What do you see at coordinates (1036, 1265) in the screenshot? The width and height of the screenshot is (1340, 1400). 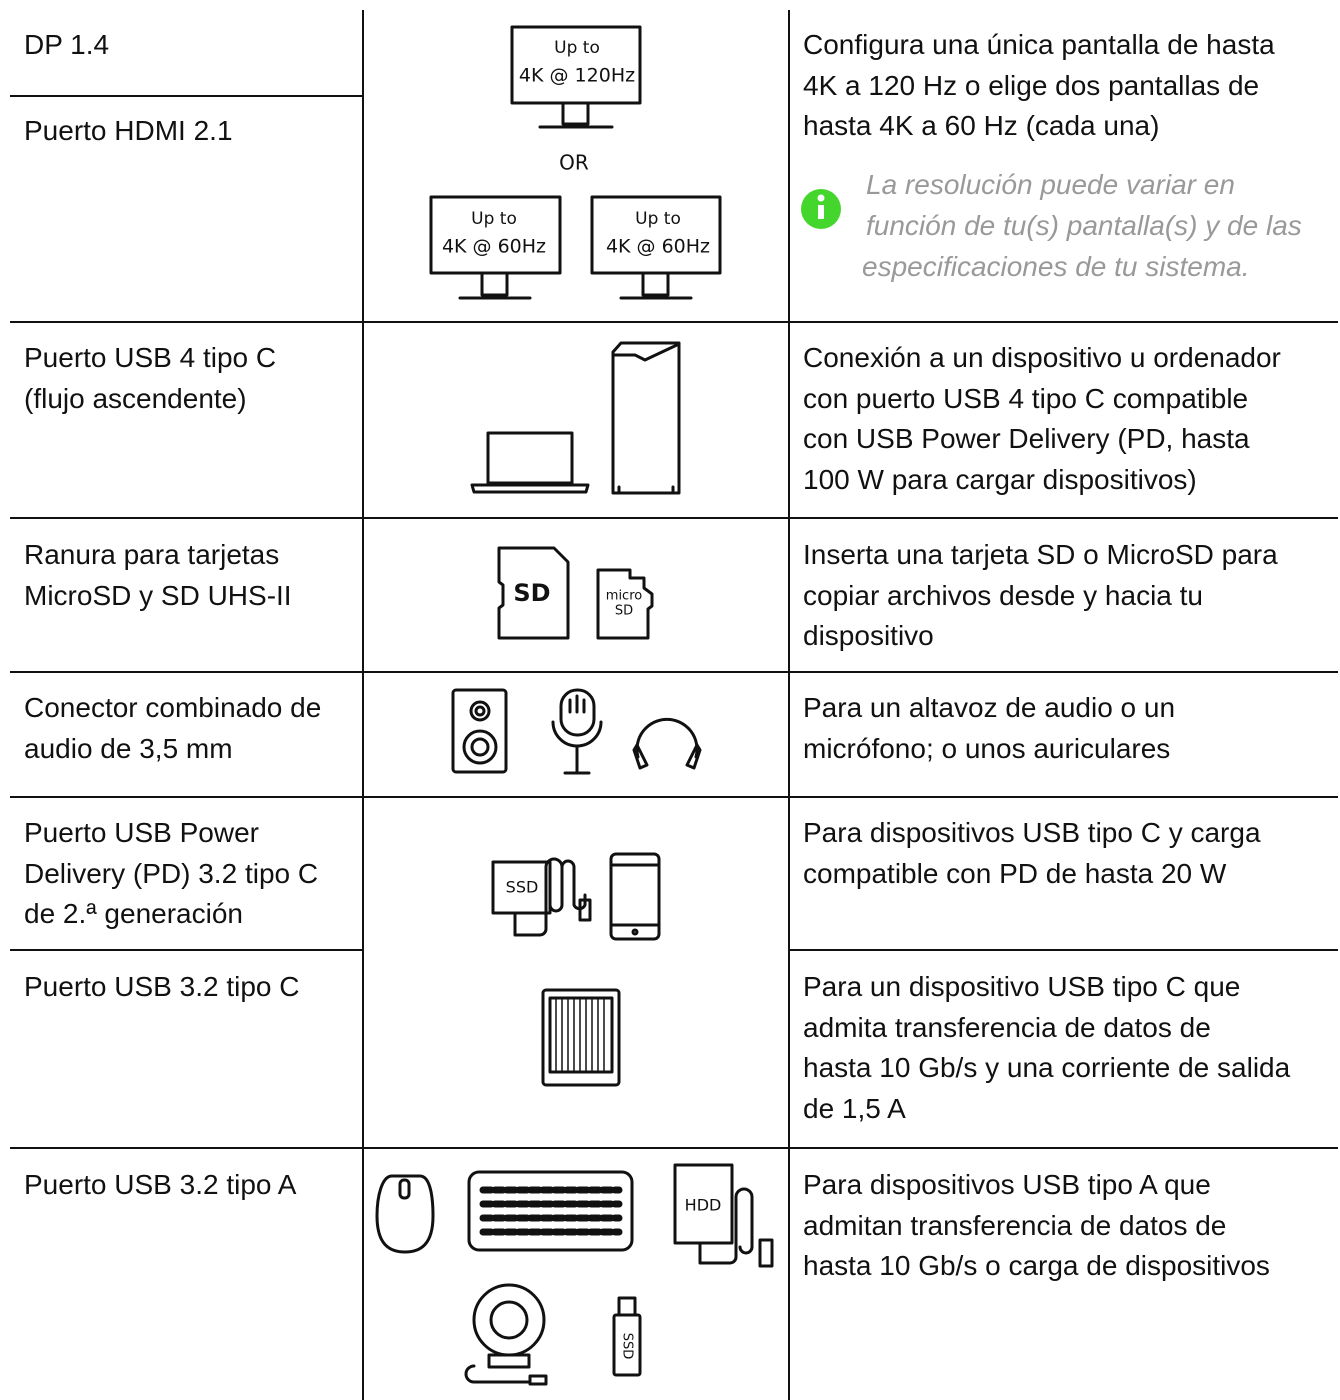 I see `description: hasta 10 Gb/s o carga de dispositivos` at bounding box center [1036, 1265].